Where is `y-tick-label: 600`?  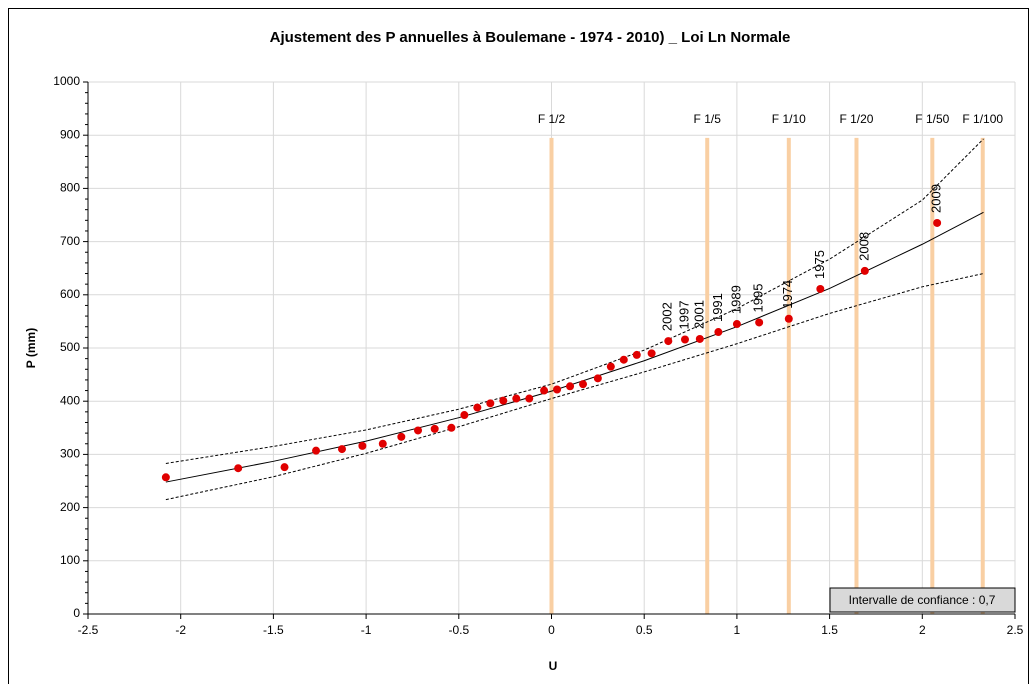 y-tick-label: 600 is located at coordinates (70, 294).